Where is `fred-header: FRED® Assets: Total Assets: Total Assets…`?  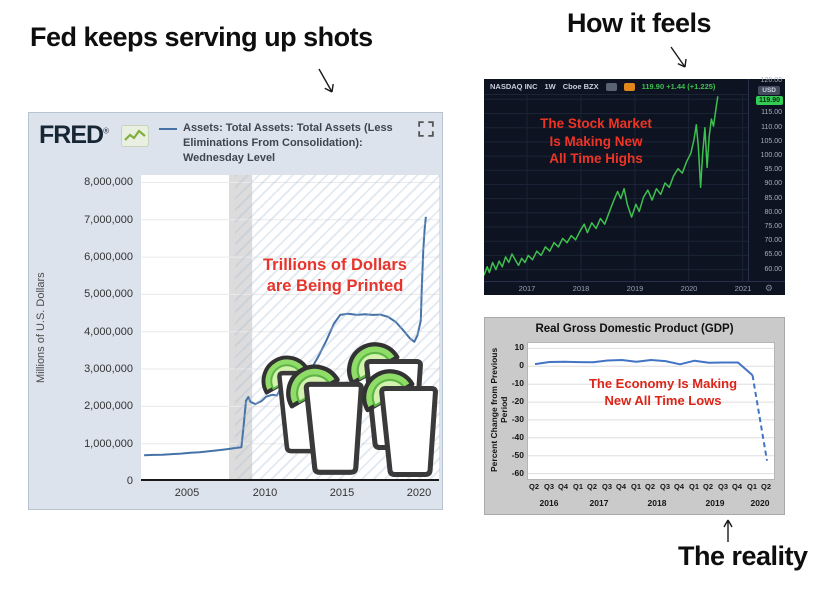
fred-header: FRED® Assets: Total Assets: Total Assets… is located at coordinates (235, 142).